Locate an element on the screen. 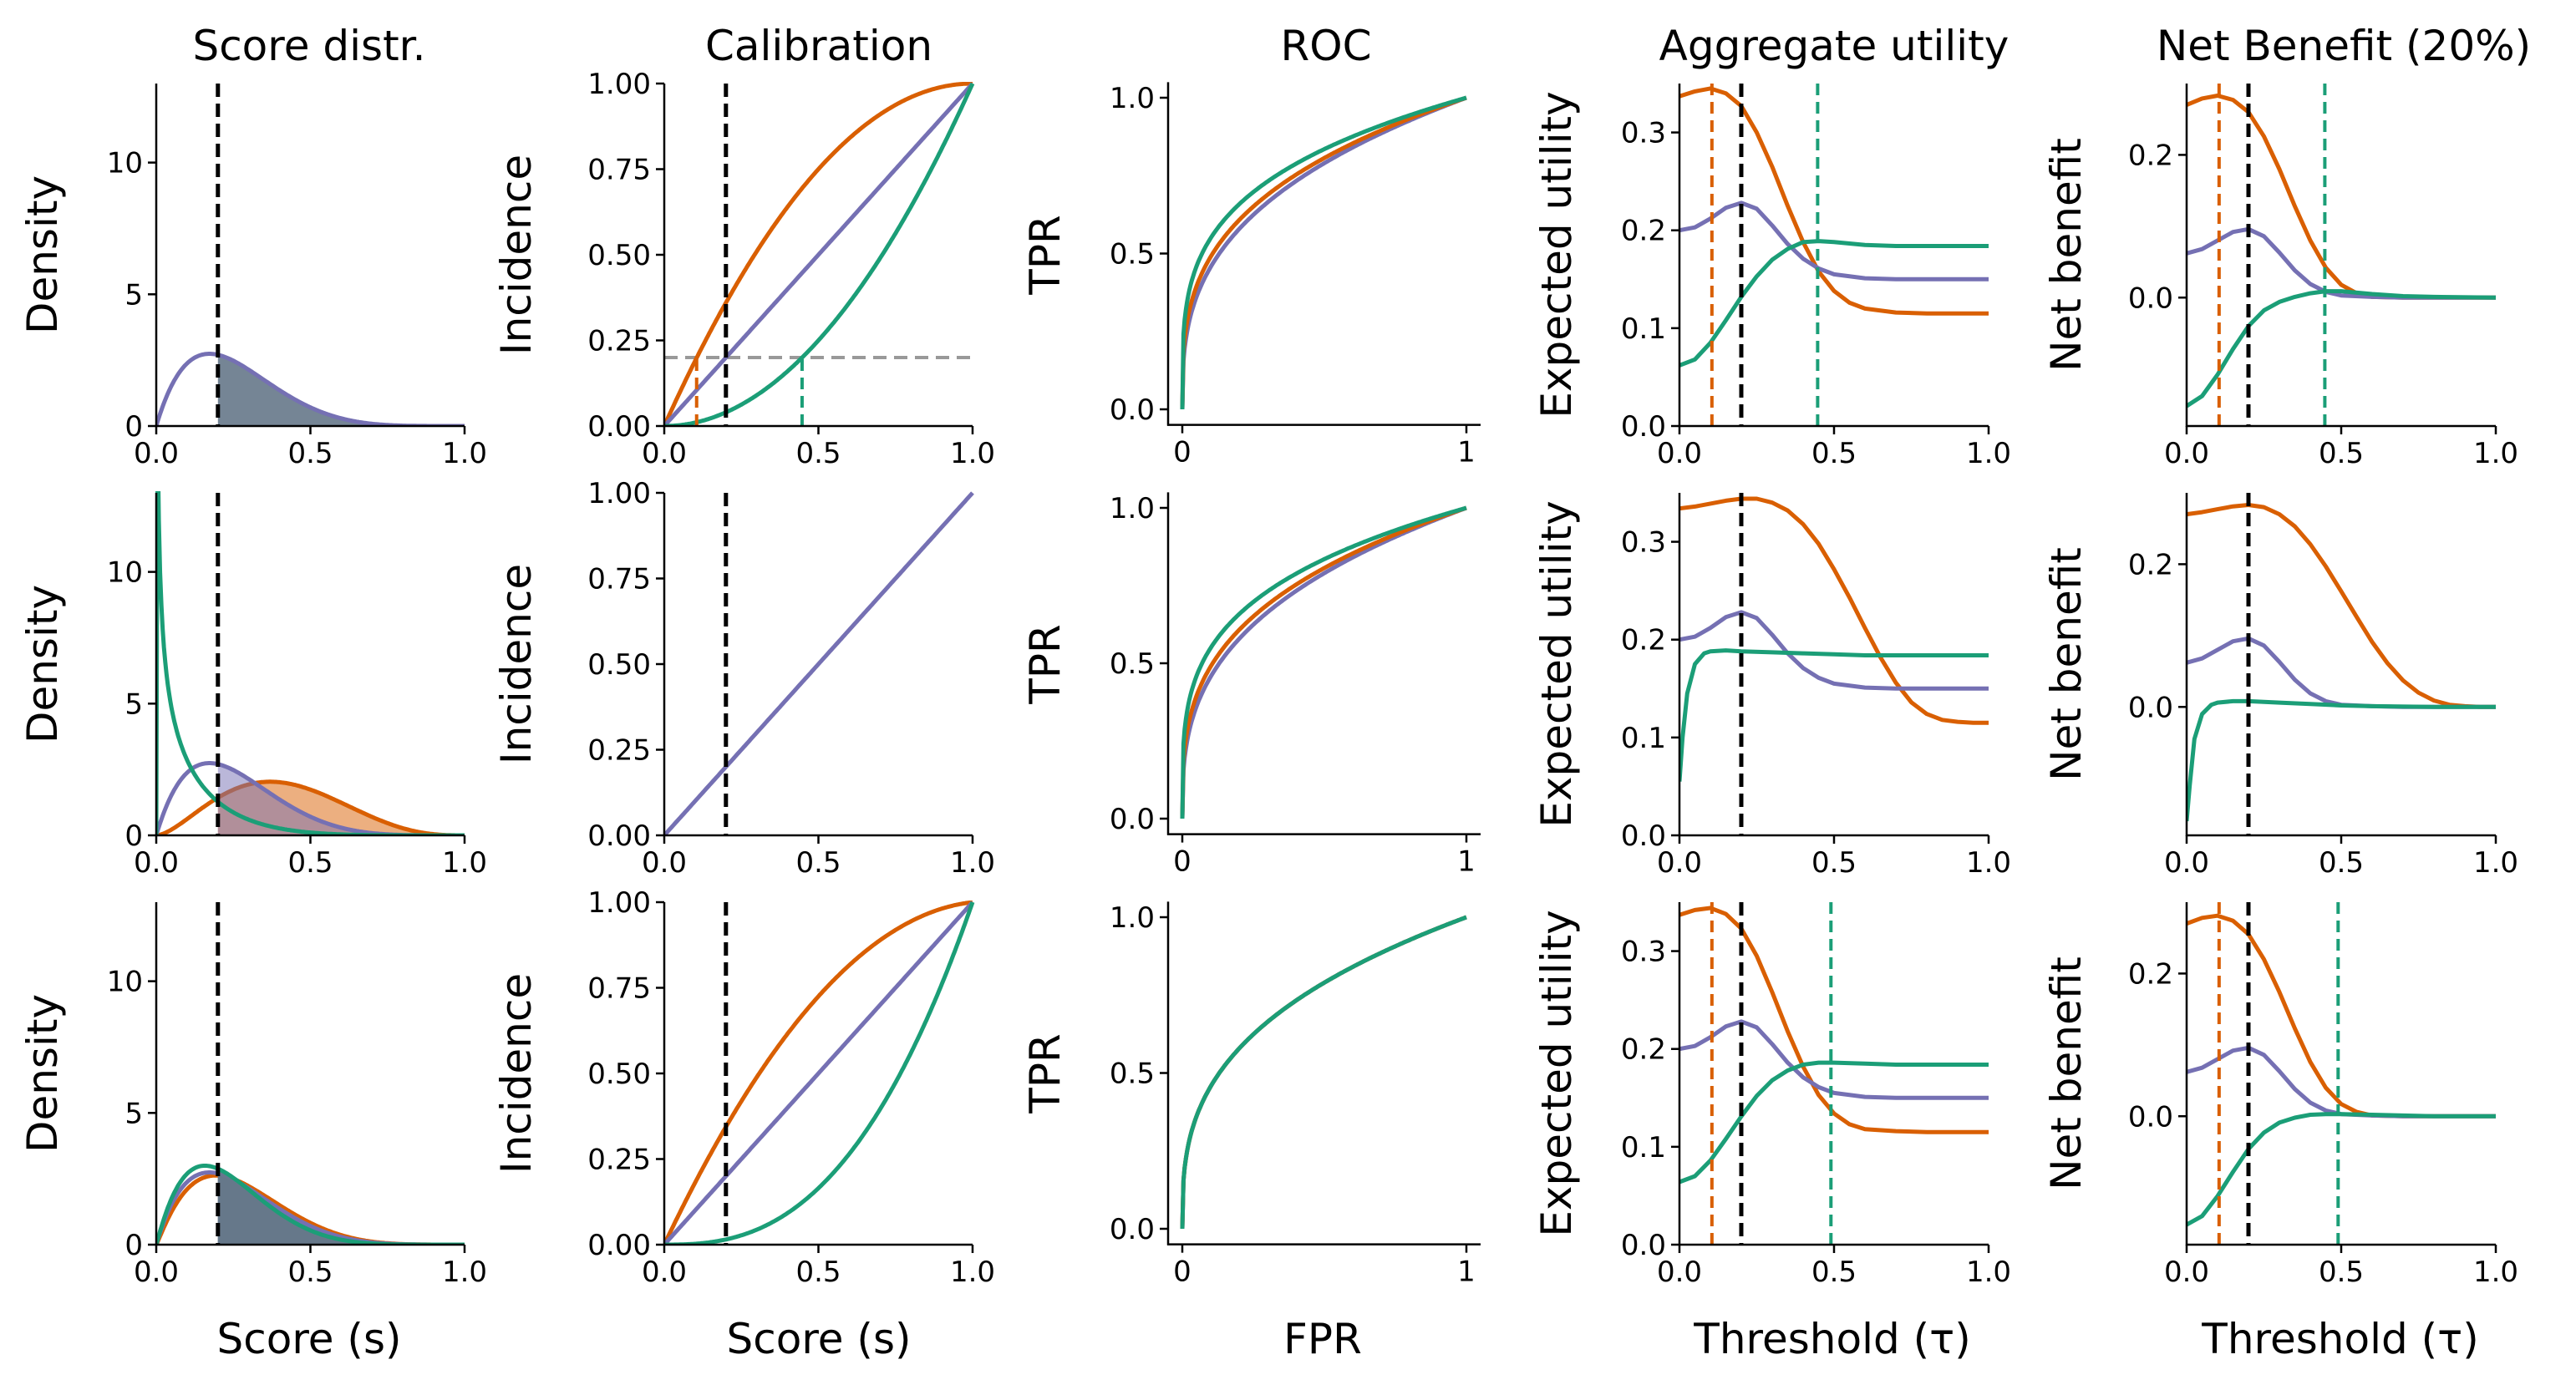 The height and width of the screenshot is (1385, 2576). panel-r1-c3: 0 1 0.0 0.5 1.0 TPR is located at coordinates (1251, 275).